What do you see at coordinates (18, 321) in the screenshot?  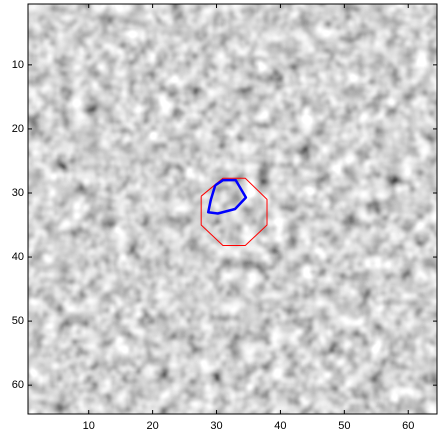 I see `y-tick-label: 50` at bounding box center [18, 321].